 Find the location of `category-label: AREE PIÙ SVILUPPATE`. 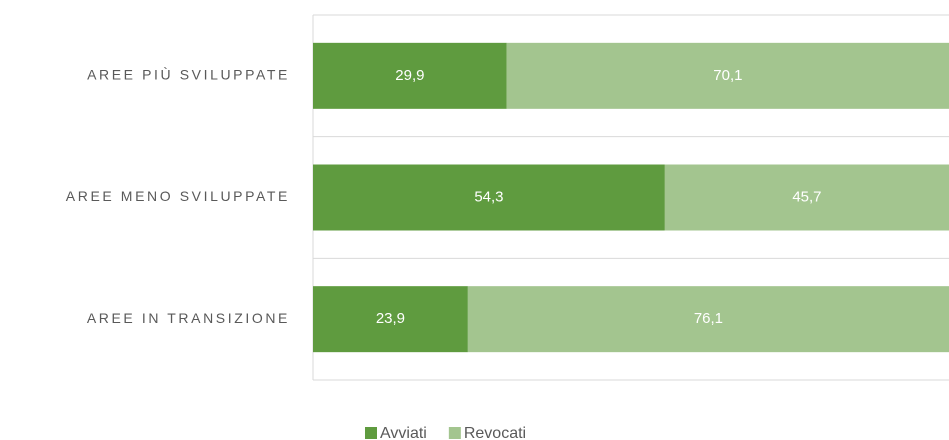

category-label: AREE PIÙ SVILUPPATE is located at coordinates (188, 75).